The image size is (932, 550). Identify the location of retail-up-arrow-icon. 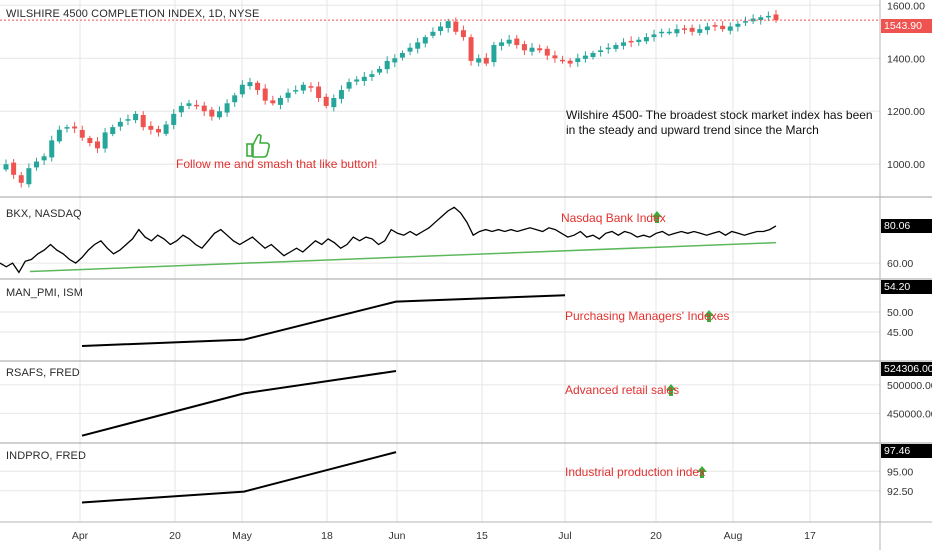
(671, 390).